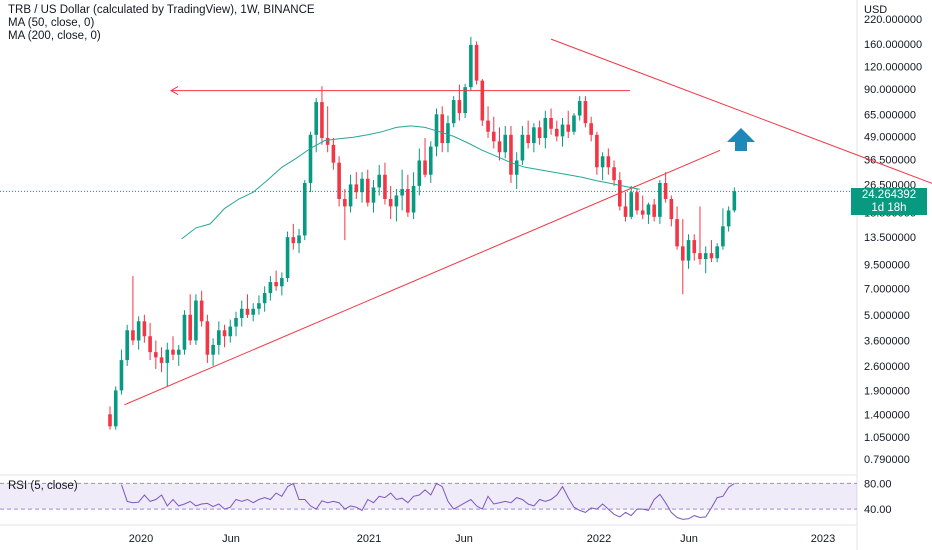 The width and height of the screenshot is (932, 550). What do you see at coordinates (893, 20) in the screenshot?
I see `price-tick-label: 220.000000` at bounding box center [893, 20].